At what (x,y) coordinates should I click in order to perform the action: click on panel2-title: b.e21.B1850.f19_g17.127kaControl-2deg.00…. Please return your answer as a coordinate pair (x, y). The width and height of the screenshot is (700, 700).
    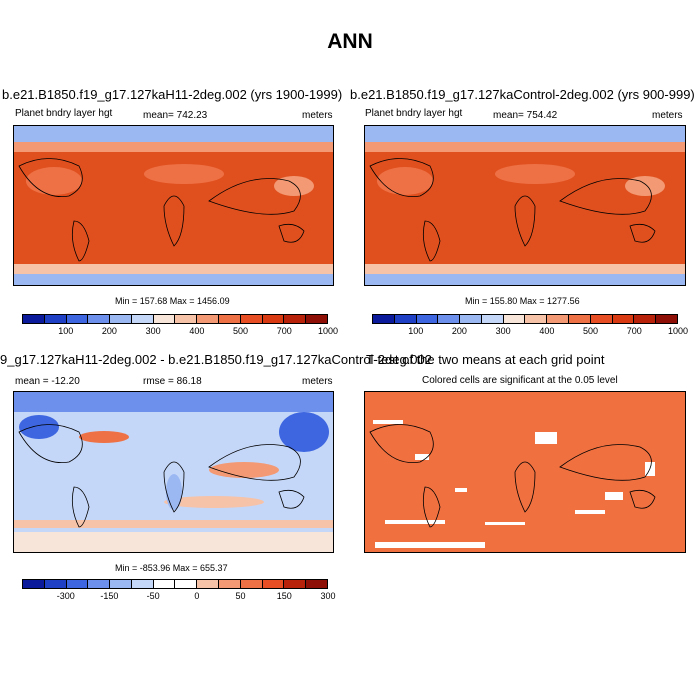
    Looking at the image, I should click on (522, 94).